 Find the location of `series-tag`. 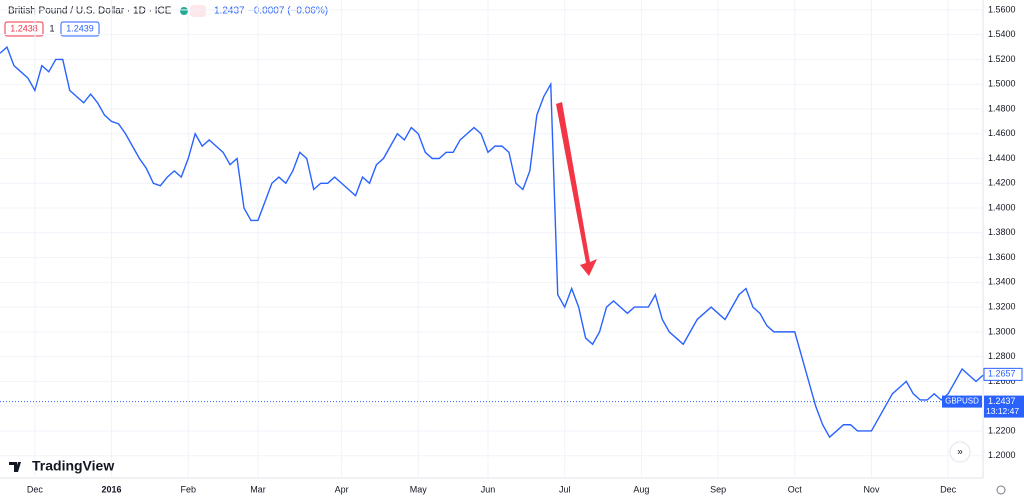

series-tag is located at coordinates (962, 401).